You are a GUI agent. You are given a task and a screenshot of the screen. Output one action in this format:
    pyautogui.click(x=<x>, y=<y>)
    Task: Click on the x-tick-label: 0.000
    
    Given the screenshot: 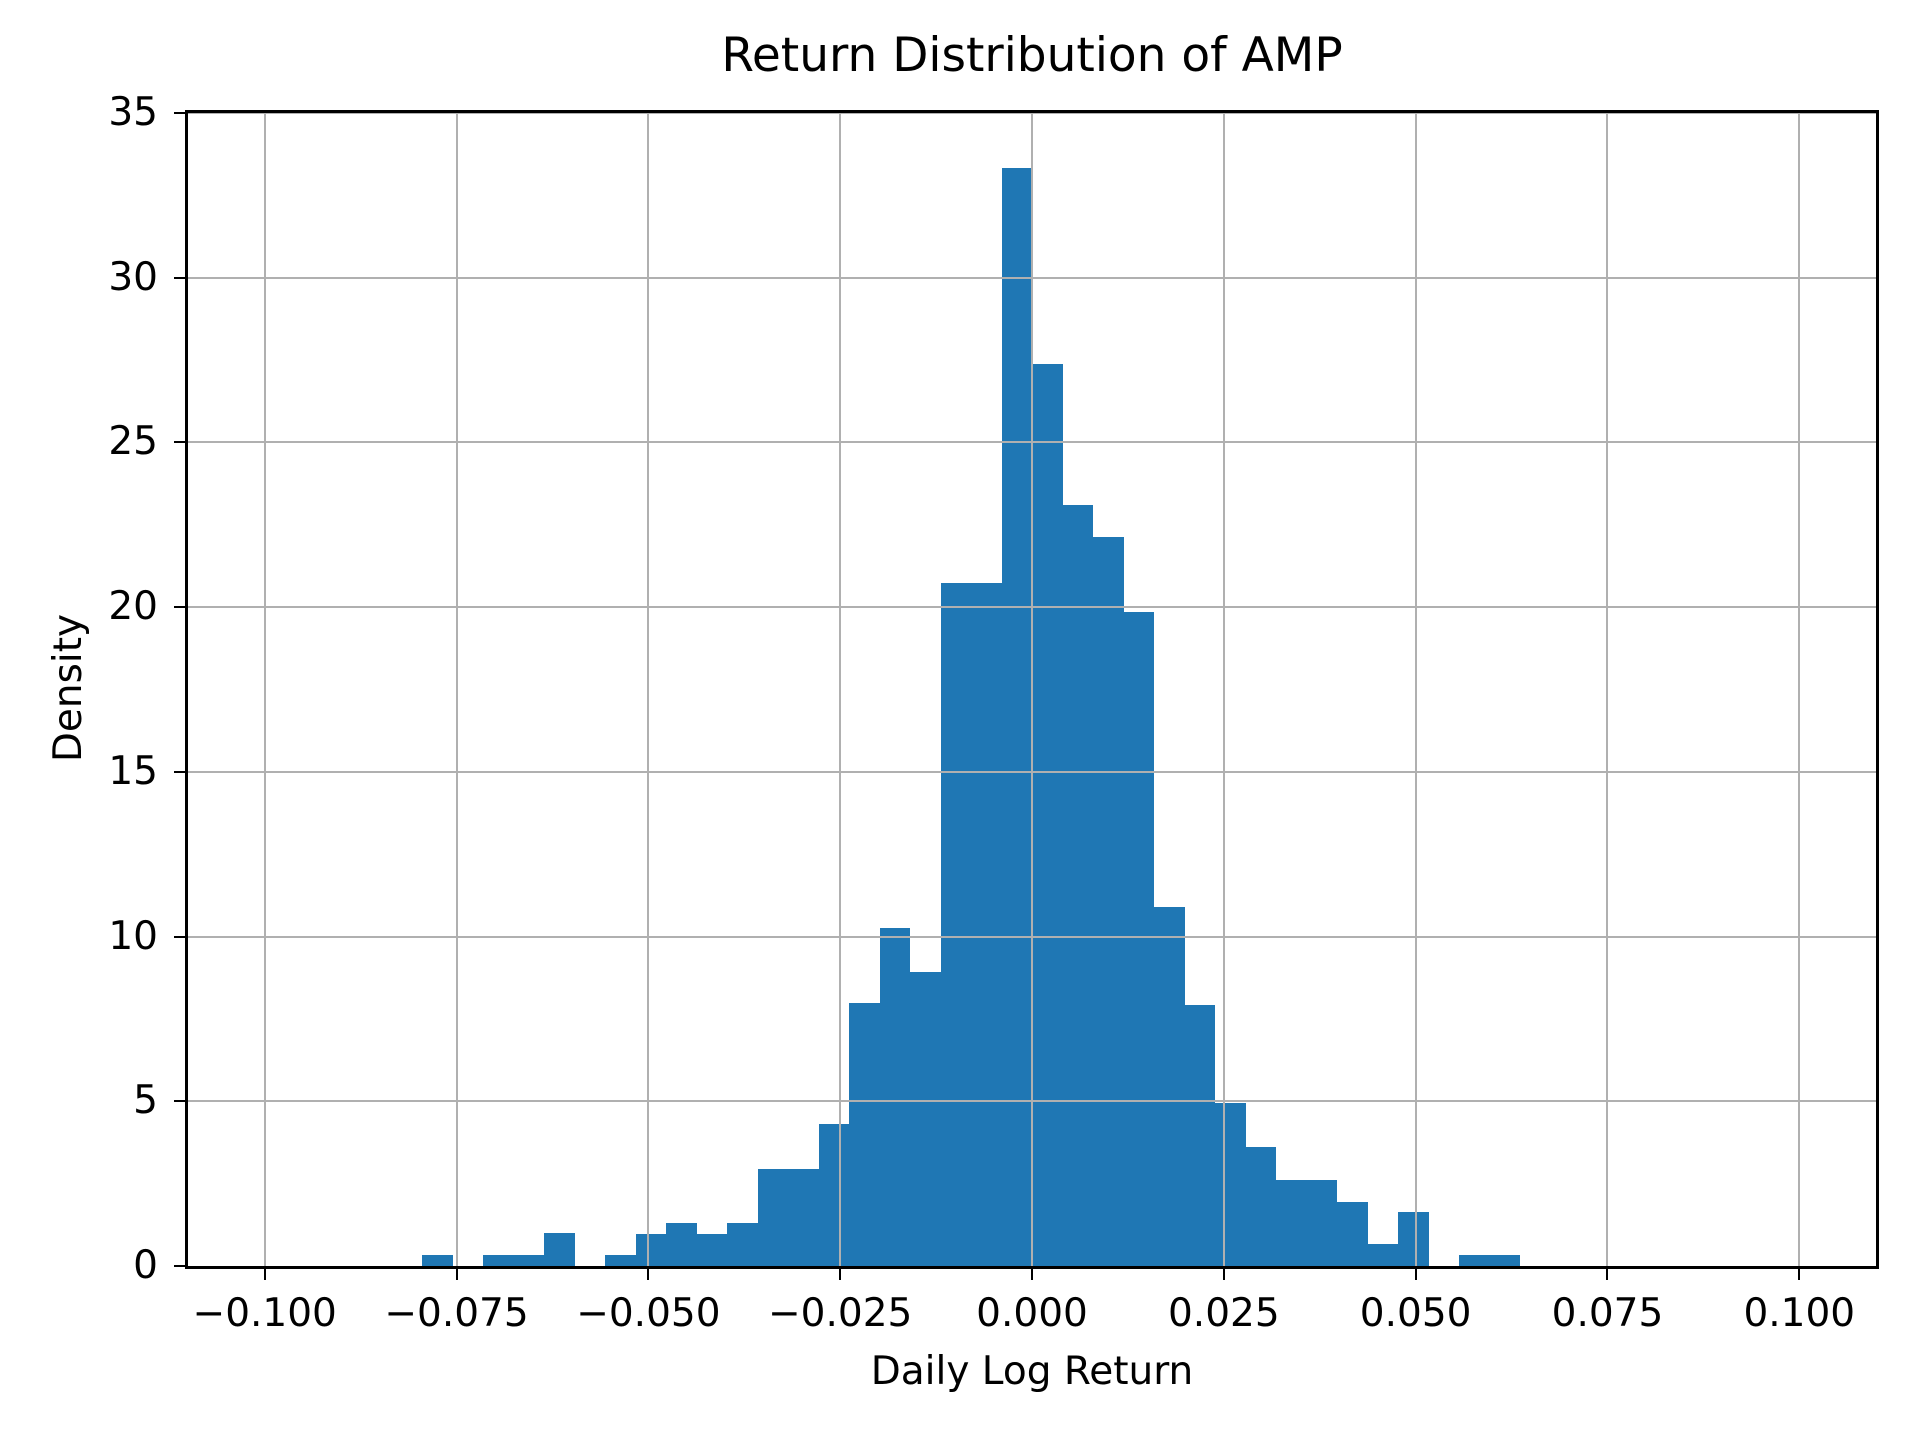 What is the action you would take?
    pyautogui.click(x=1032, y=1313)
    